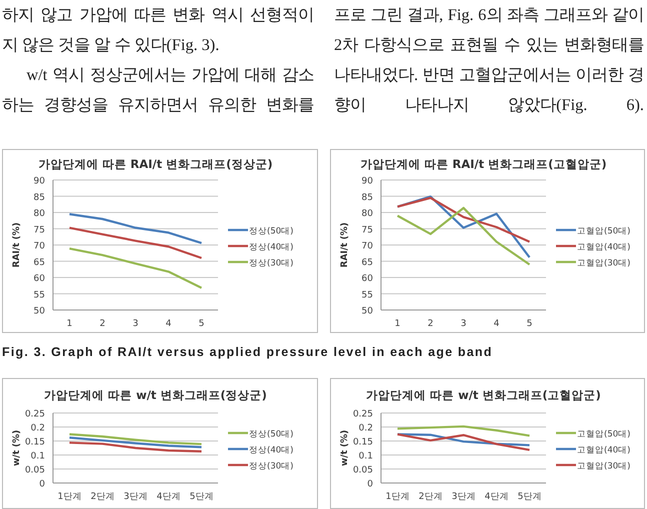 The width and height of the screenshot is (647, 509). What do you see at coordinates (489, 60) in the screenshot?
I see `text: 프로 그린 결과, Fig. 6의 좌측 그래프와 같이 2차 다항식으로 표현될 수 있는 변화형태를 나타내었다. 반면 고혈압군에서는 이러한 경향이 나타나지 않았다(Fig. 6).` at bounding box center [489, 60].